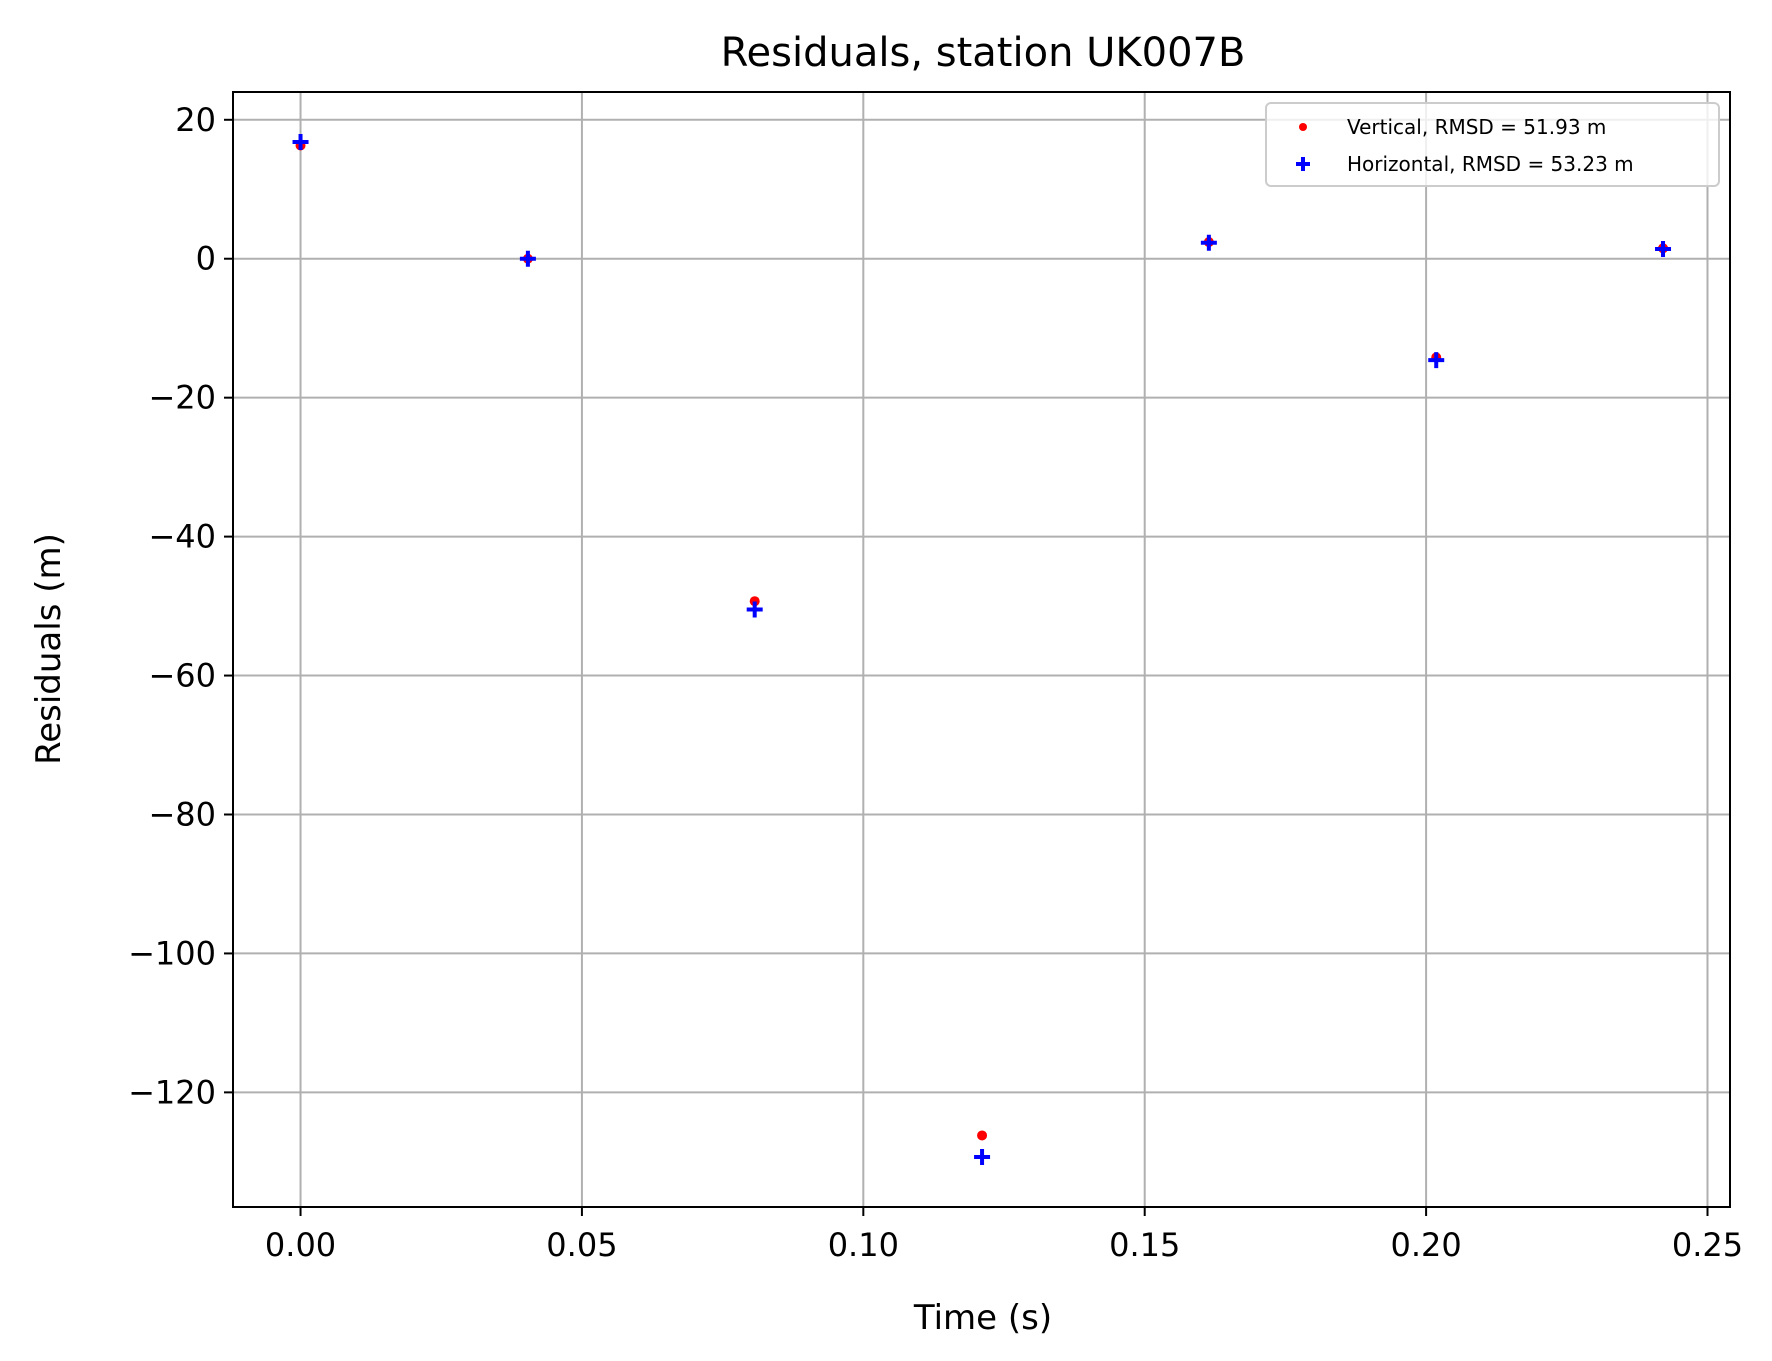 Image resolution: width=1772 pixels, height=1361 pixels. I want to click on x-tick-label: 0.00, so click(300, 1245).